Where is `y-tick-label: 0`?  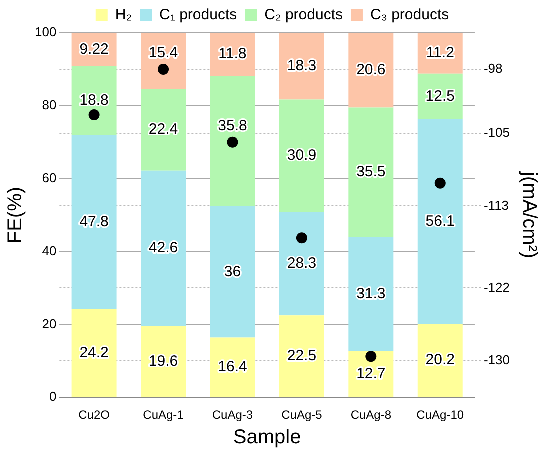
y-tick-label: 0 is located at coordinates (53, 396).